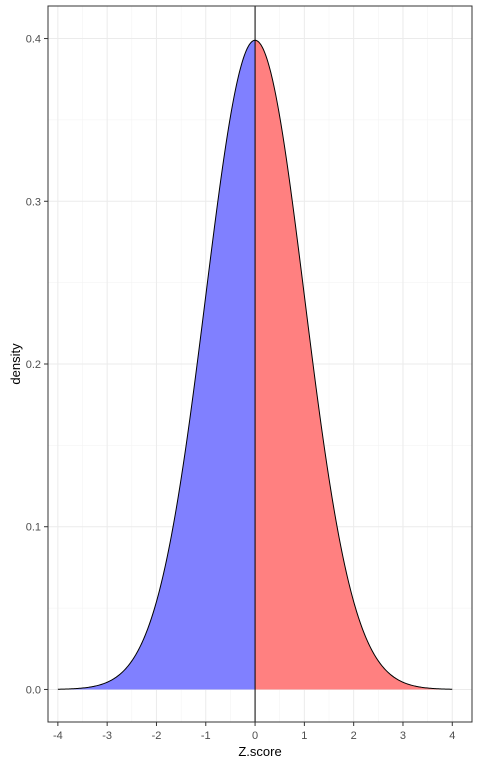 This screenshot has width=480, height=768. I want to click on x-tick-label: -3, so click(107, 736).